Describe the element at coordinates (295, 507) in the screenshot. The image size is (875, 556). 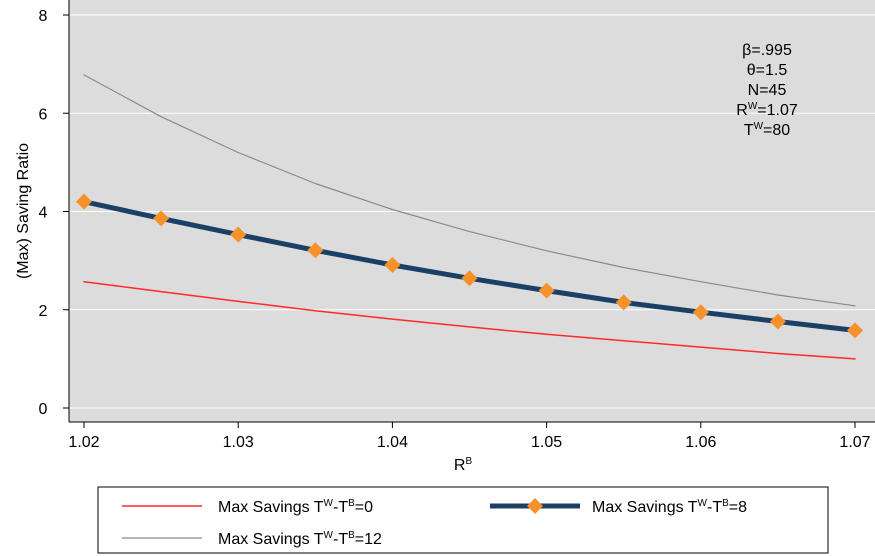
I see `legend-label-series-0: Max Savings TW-TB=0` at that location.